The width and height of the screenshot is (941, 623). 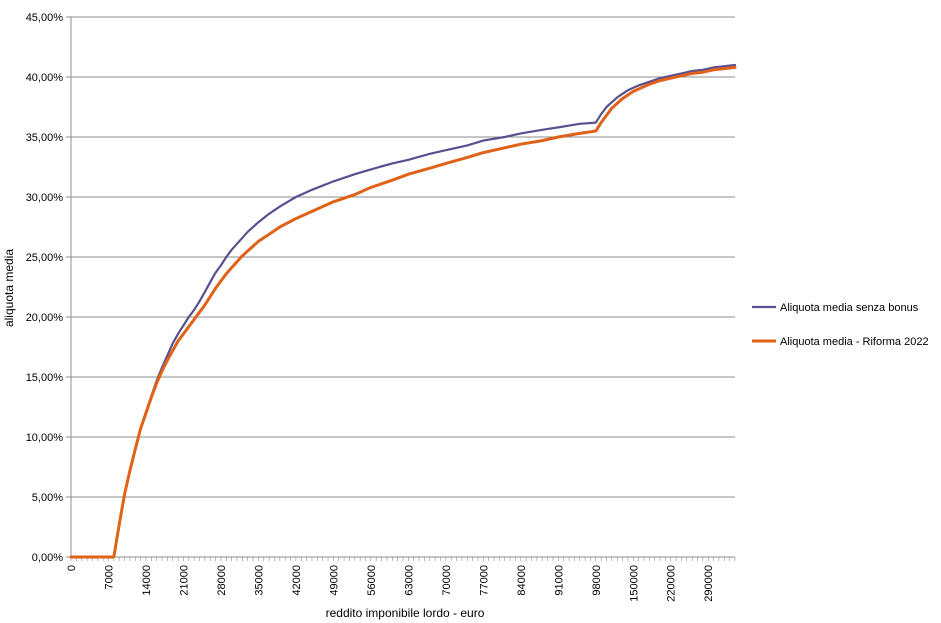 I want to click on x-tick-label: 0, so click(x=72, y=568).